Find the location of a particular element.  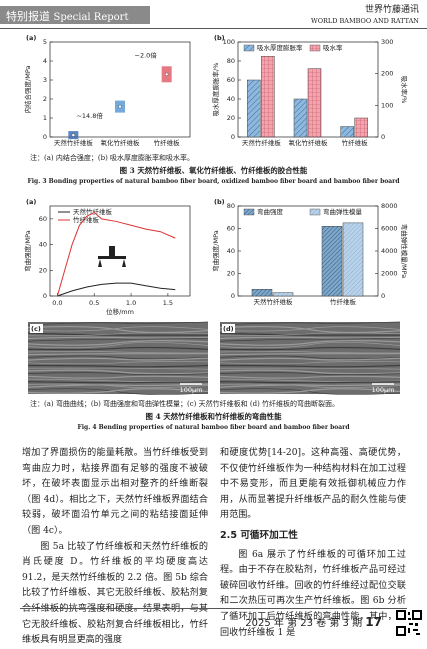

panel-label-bg is located at coordinates (228, 328).